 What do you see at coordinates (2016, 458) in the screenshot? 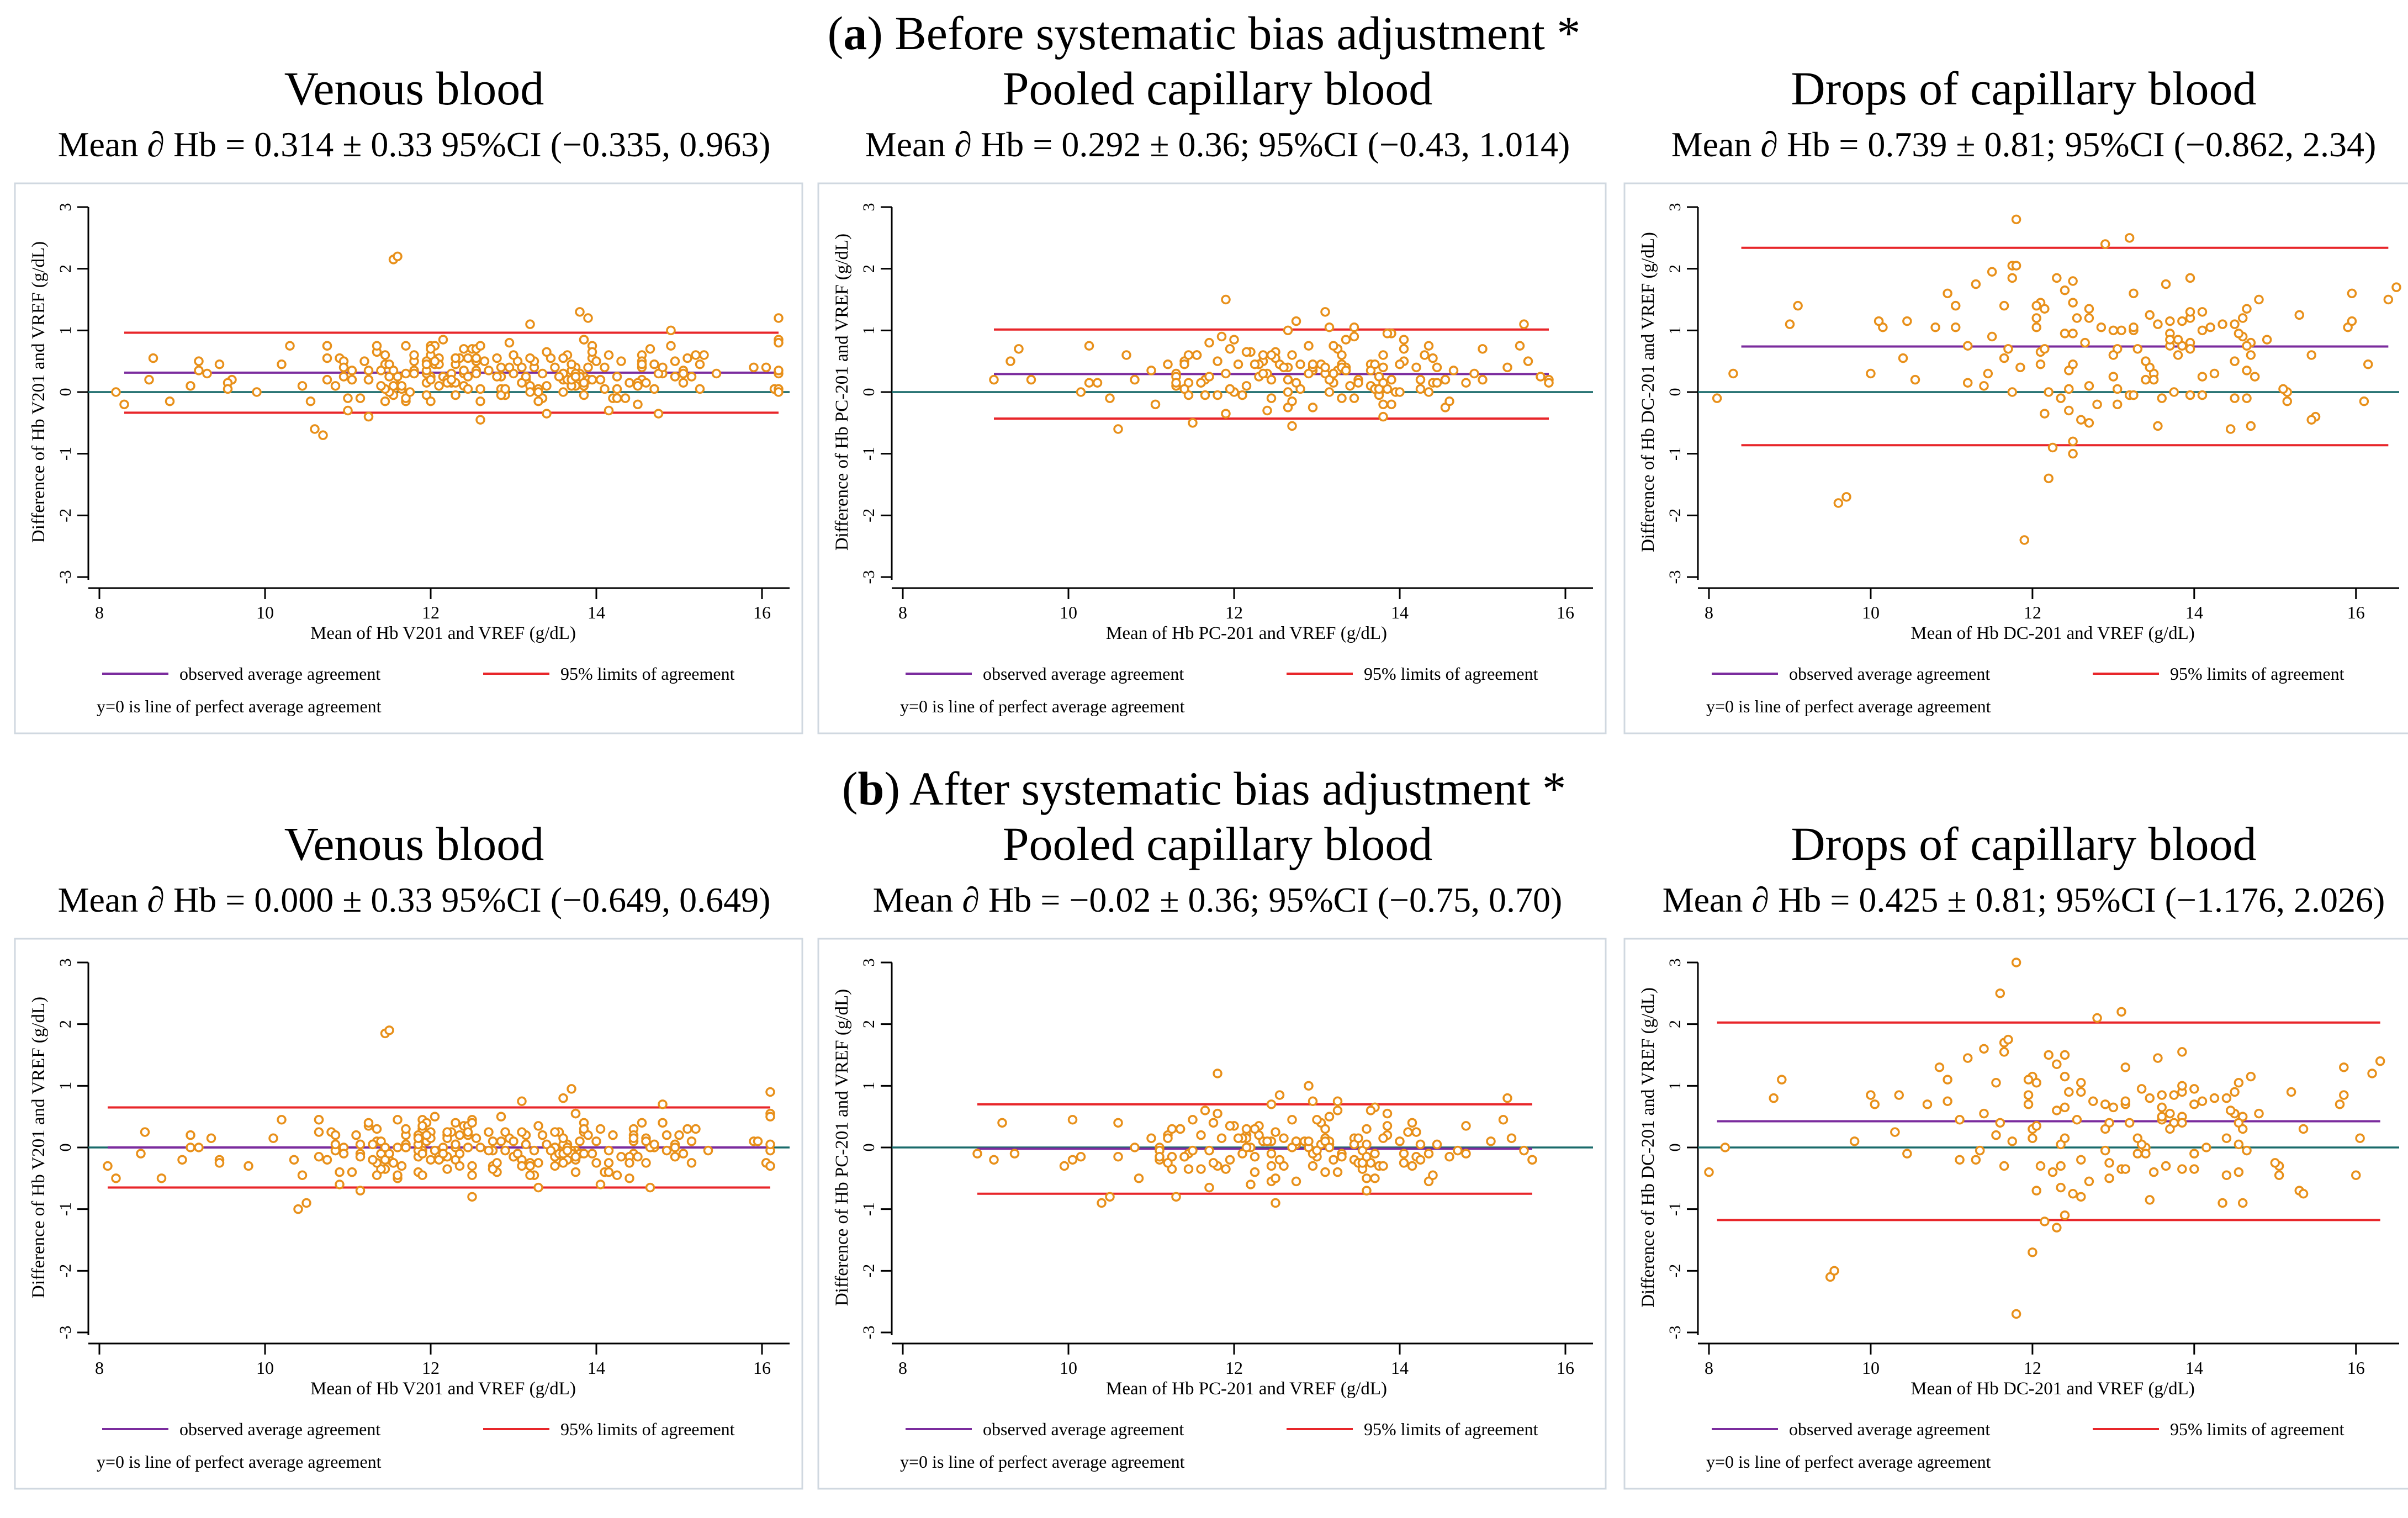
I see `panel-frame` at bounding box center [2016, 458].